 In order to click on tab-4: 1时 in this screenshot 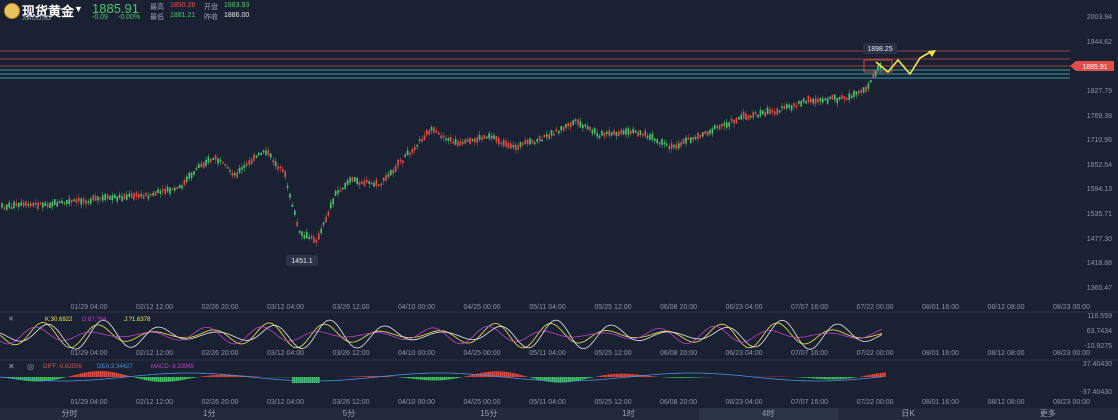, I will do `click(628, 413)`.